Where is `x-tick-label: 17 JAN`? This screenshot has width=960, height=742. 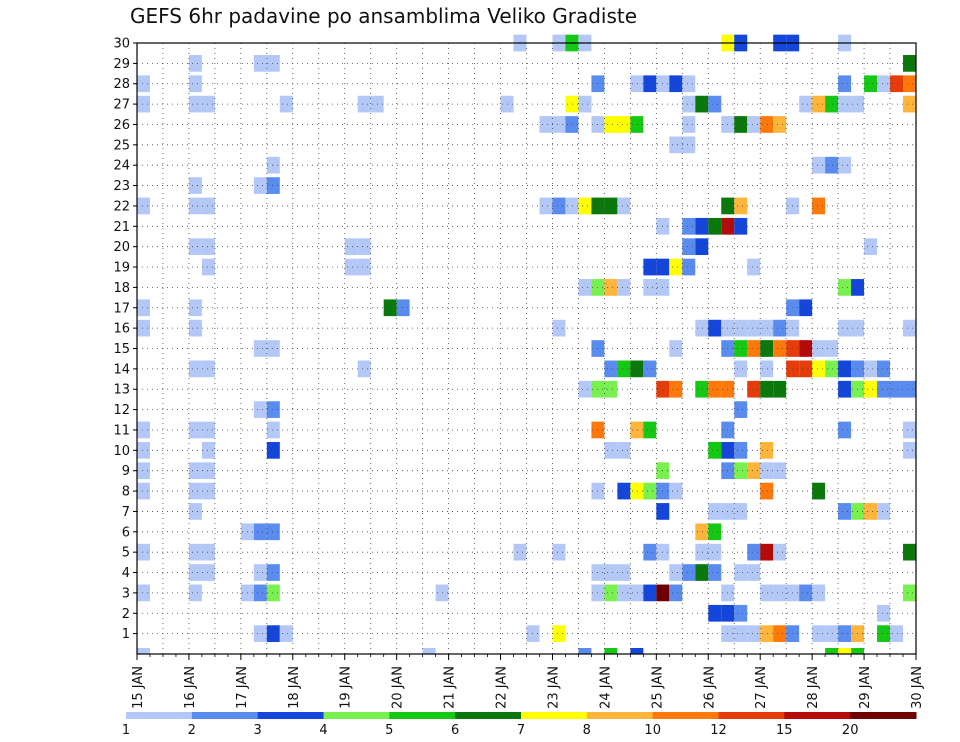 x-tick-label: 17 JAN is located at coordinates (242, 687).